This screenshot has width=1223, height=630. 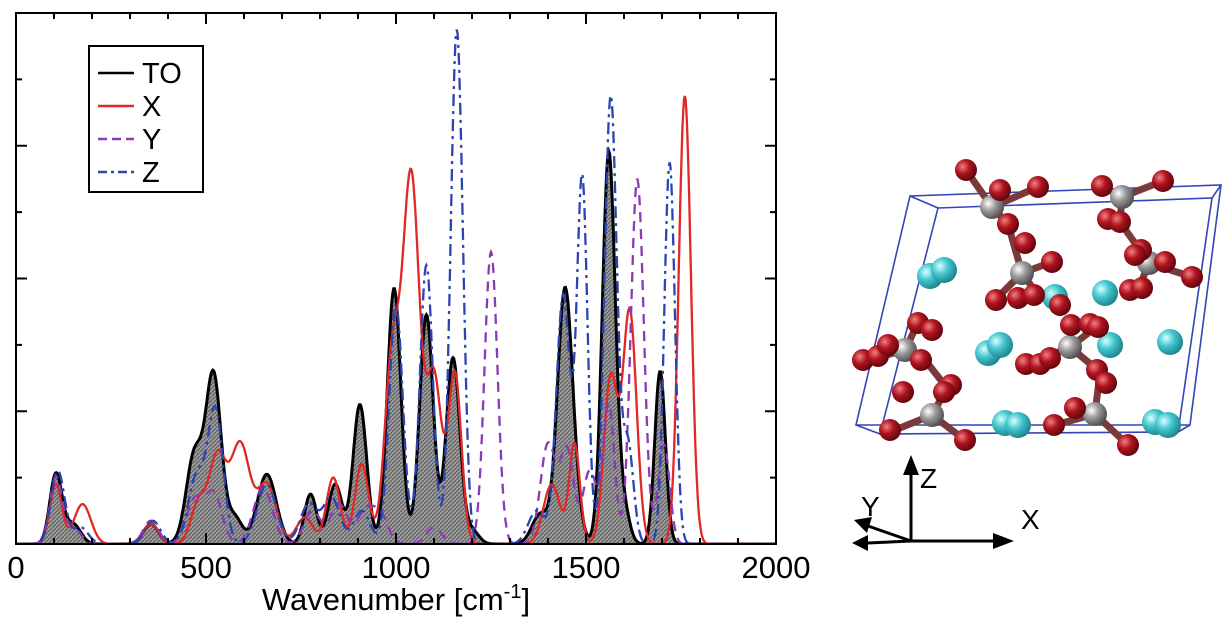 I want to click on y-axis-letter: Y, so click(x=870, y=506).